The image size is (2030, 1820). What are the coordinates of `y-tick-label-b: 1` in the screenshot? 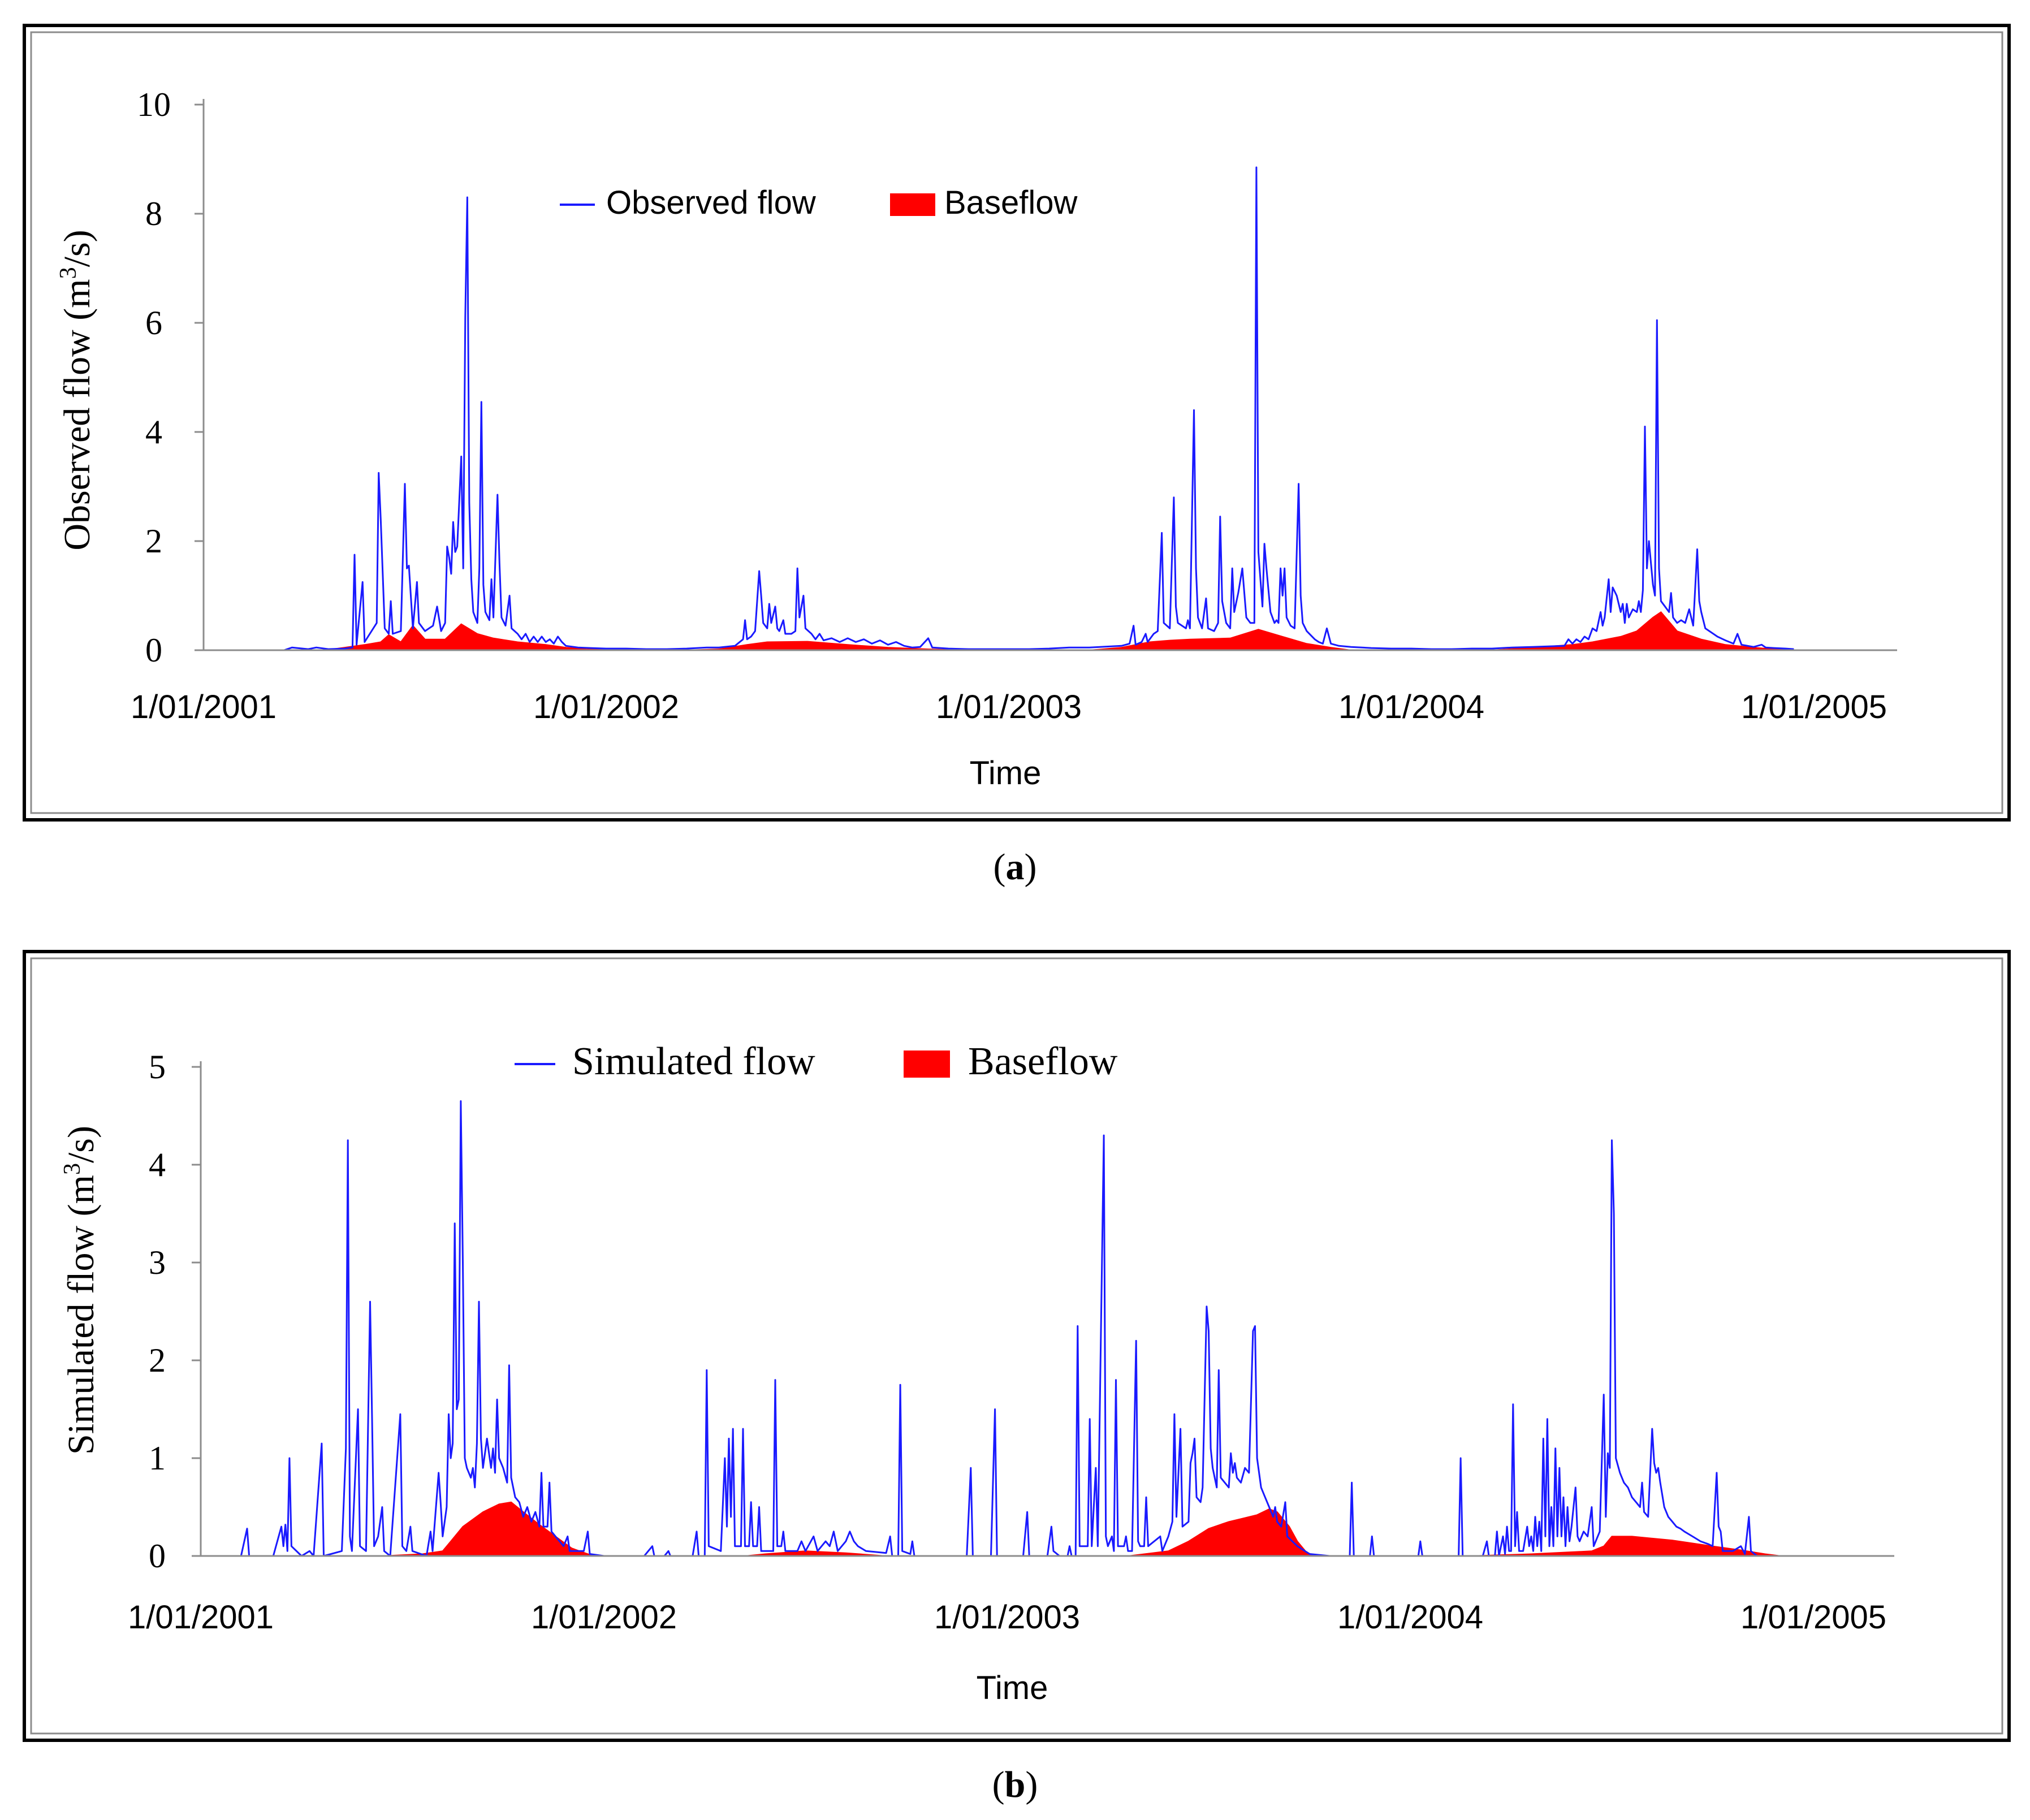 It's located at (157, 1458).